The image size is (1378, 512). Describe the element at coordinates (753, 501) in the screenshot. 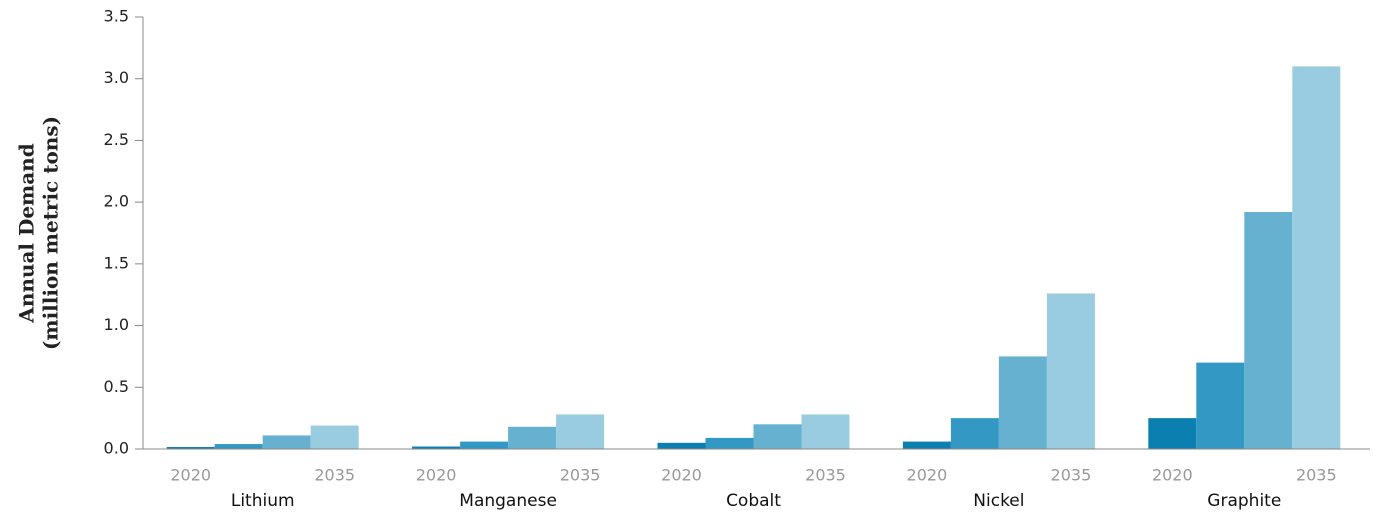

I see `x-tick-label: Cobalt` at that location.